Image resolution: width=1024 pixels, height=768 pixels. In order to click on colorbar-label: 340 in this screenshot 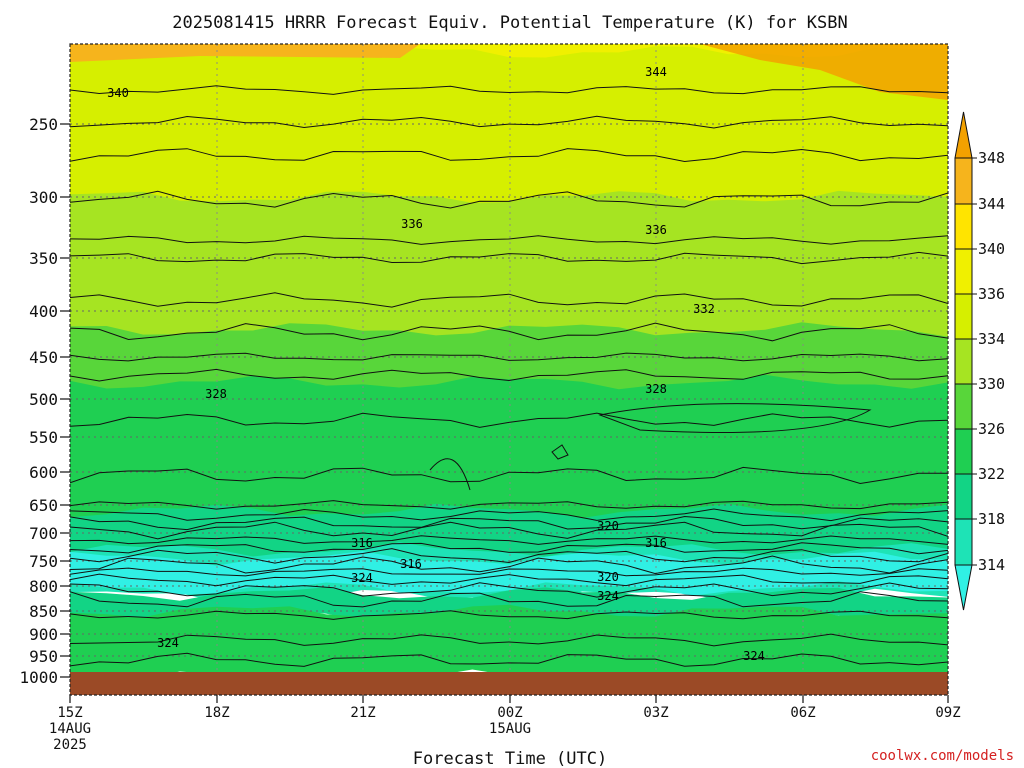, I will do `click(991, 249)`.